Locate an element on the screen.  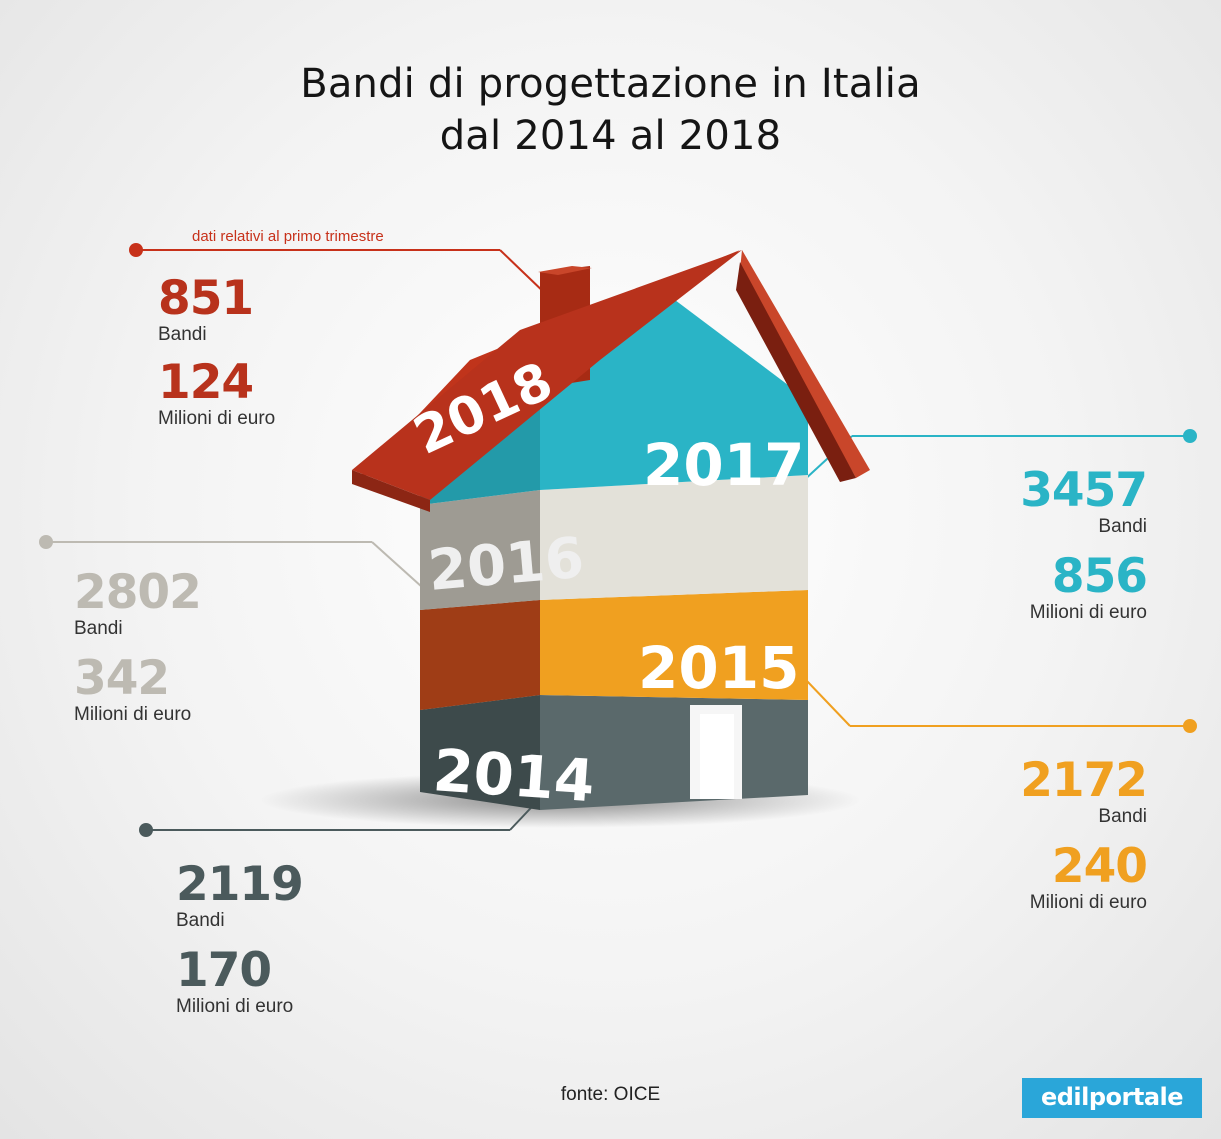
house-label-2017: 2017 is located at coordinates (723, 465).